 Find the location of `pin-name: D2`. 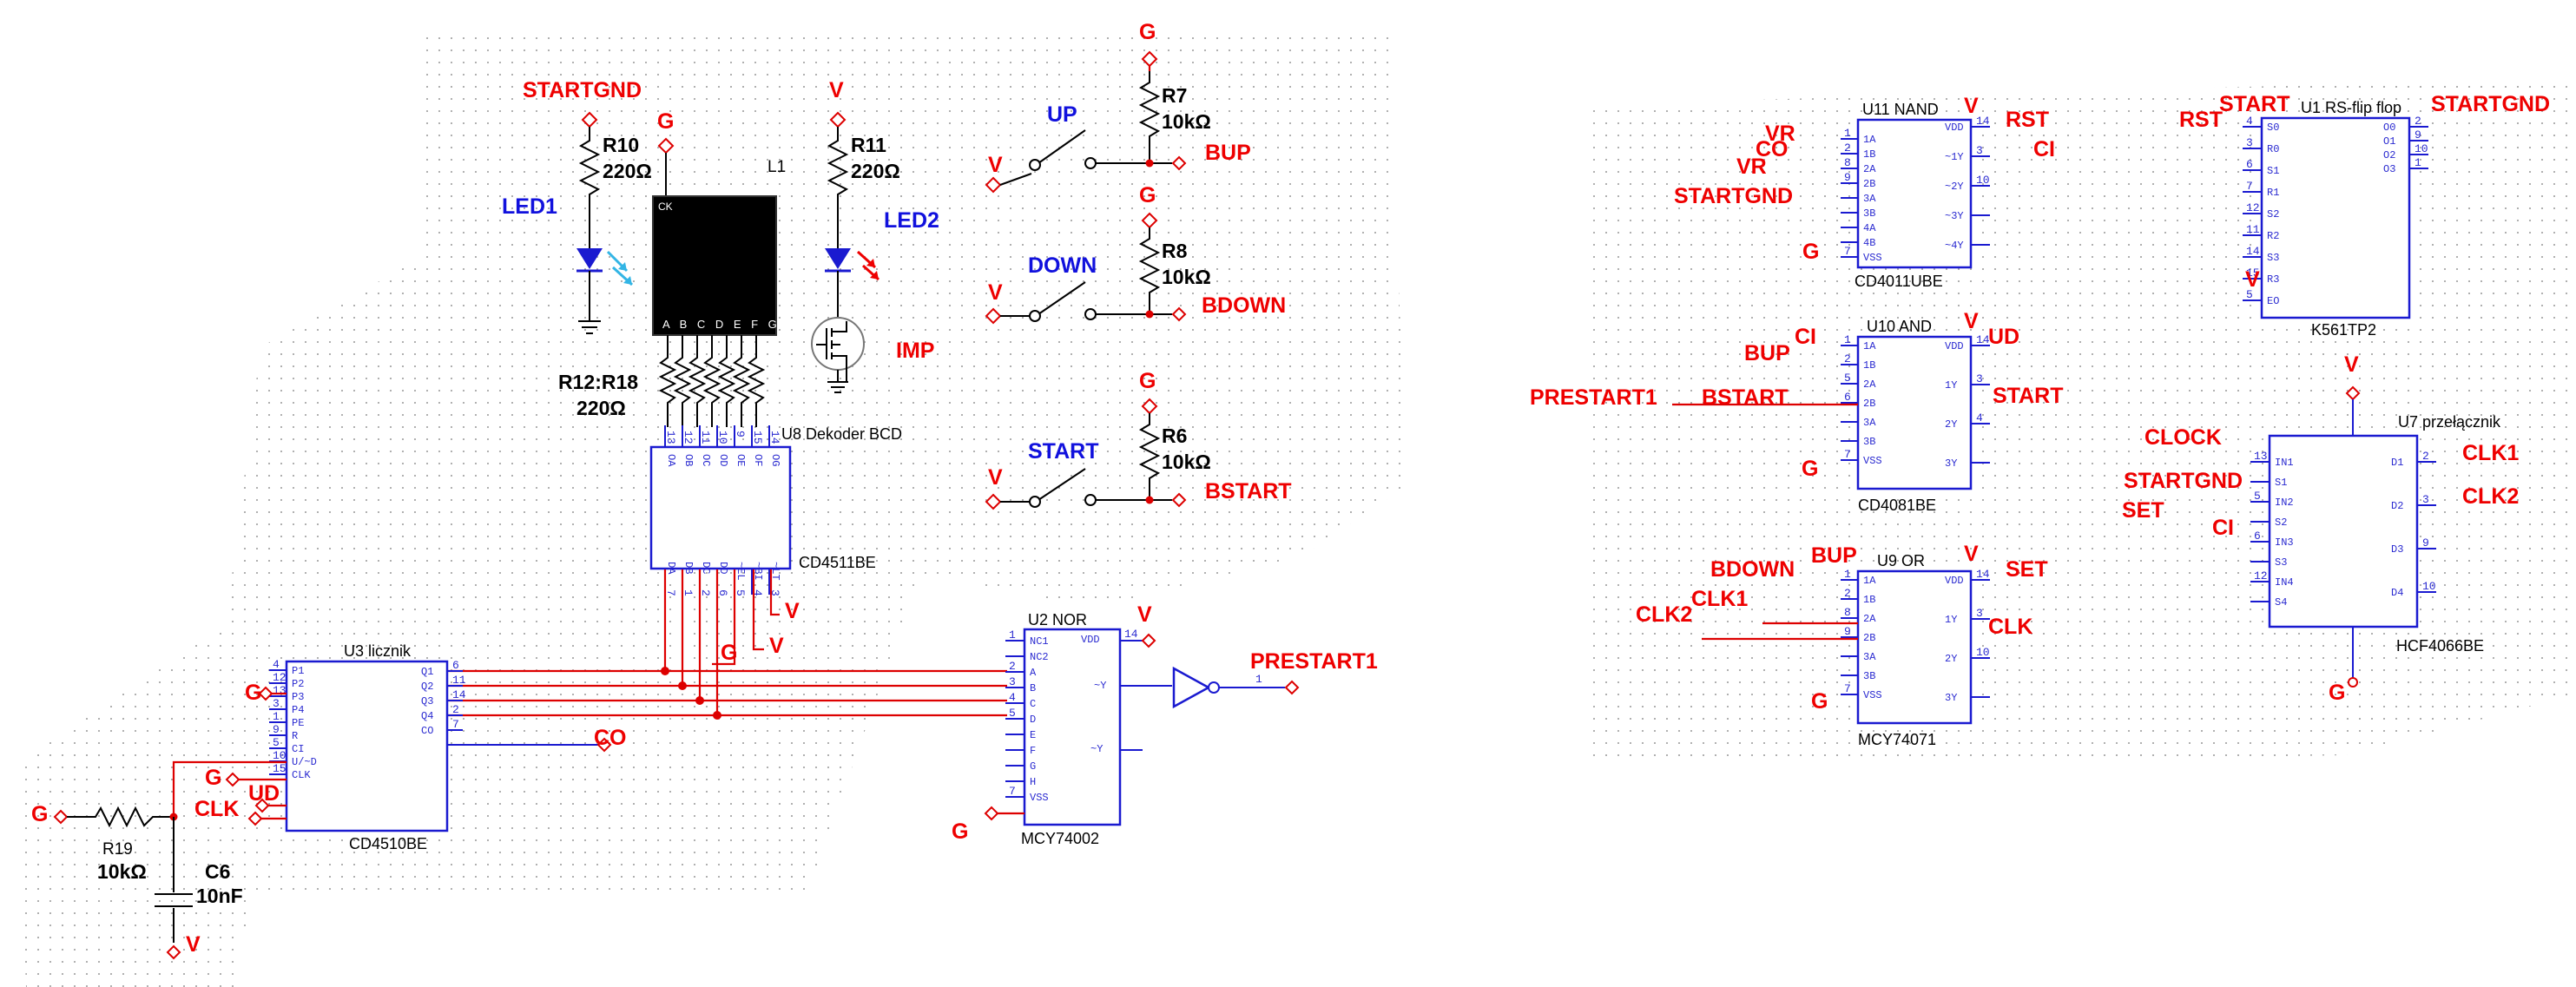

pin-name: D2 is located at coordinates (2397, 506).